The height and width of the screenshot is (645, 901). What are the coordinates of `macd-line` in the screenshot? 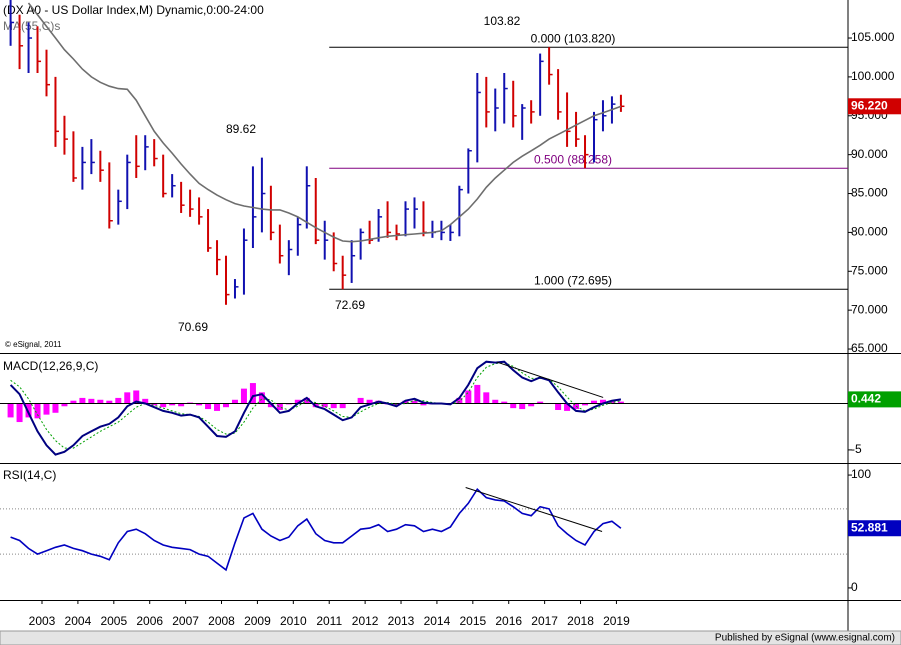 It's located at (315, 408).